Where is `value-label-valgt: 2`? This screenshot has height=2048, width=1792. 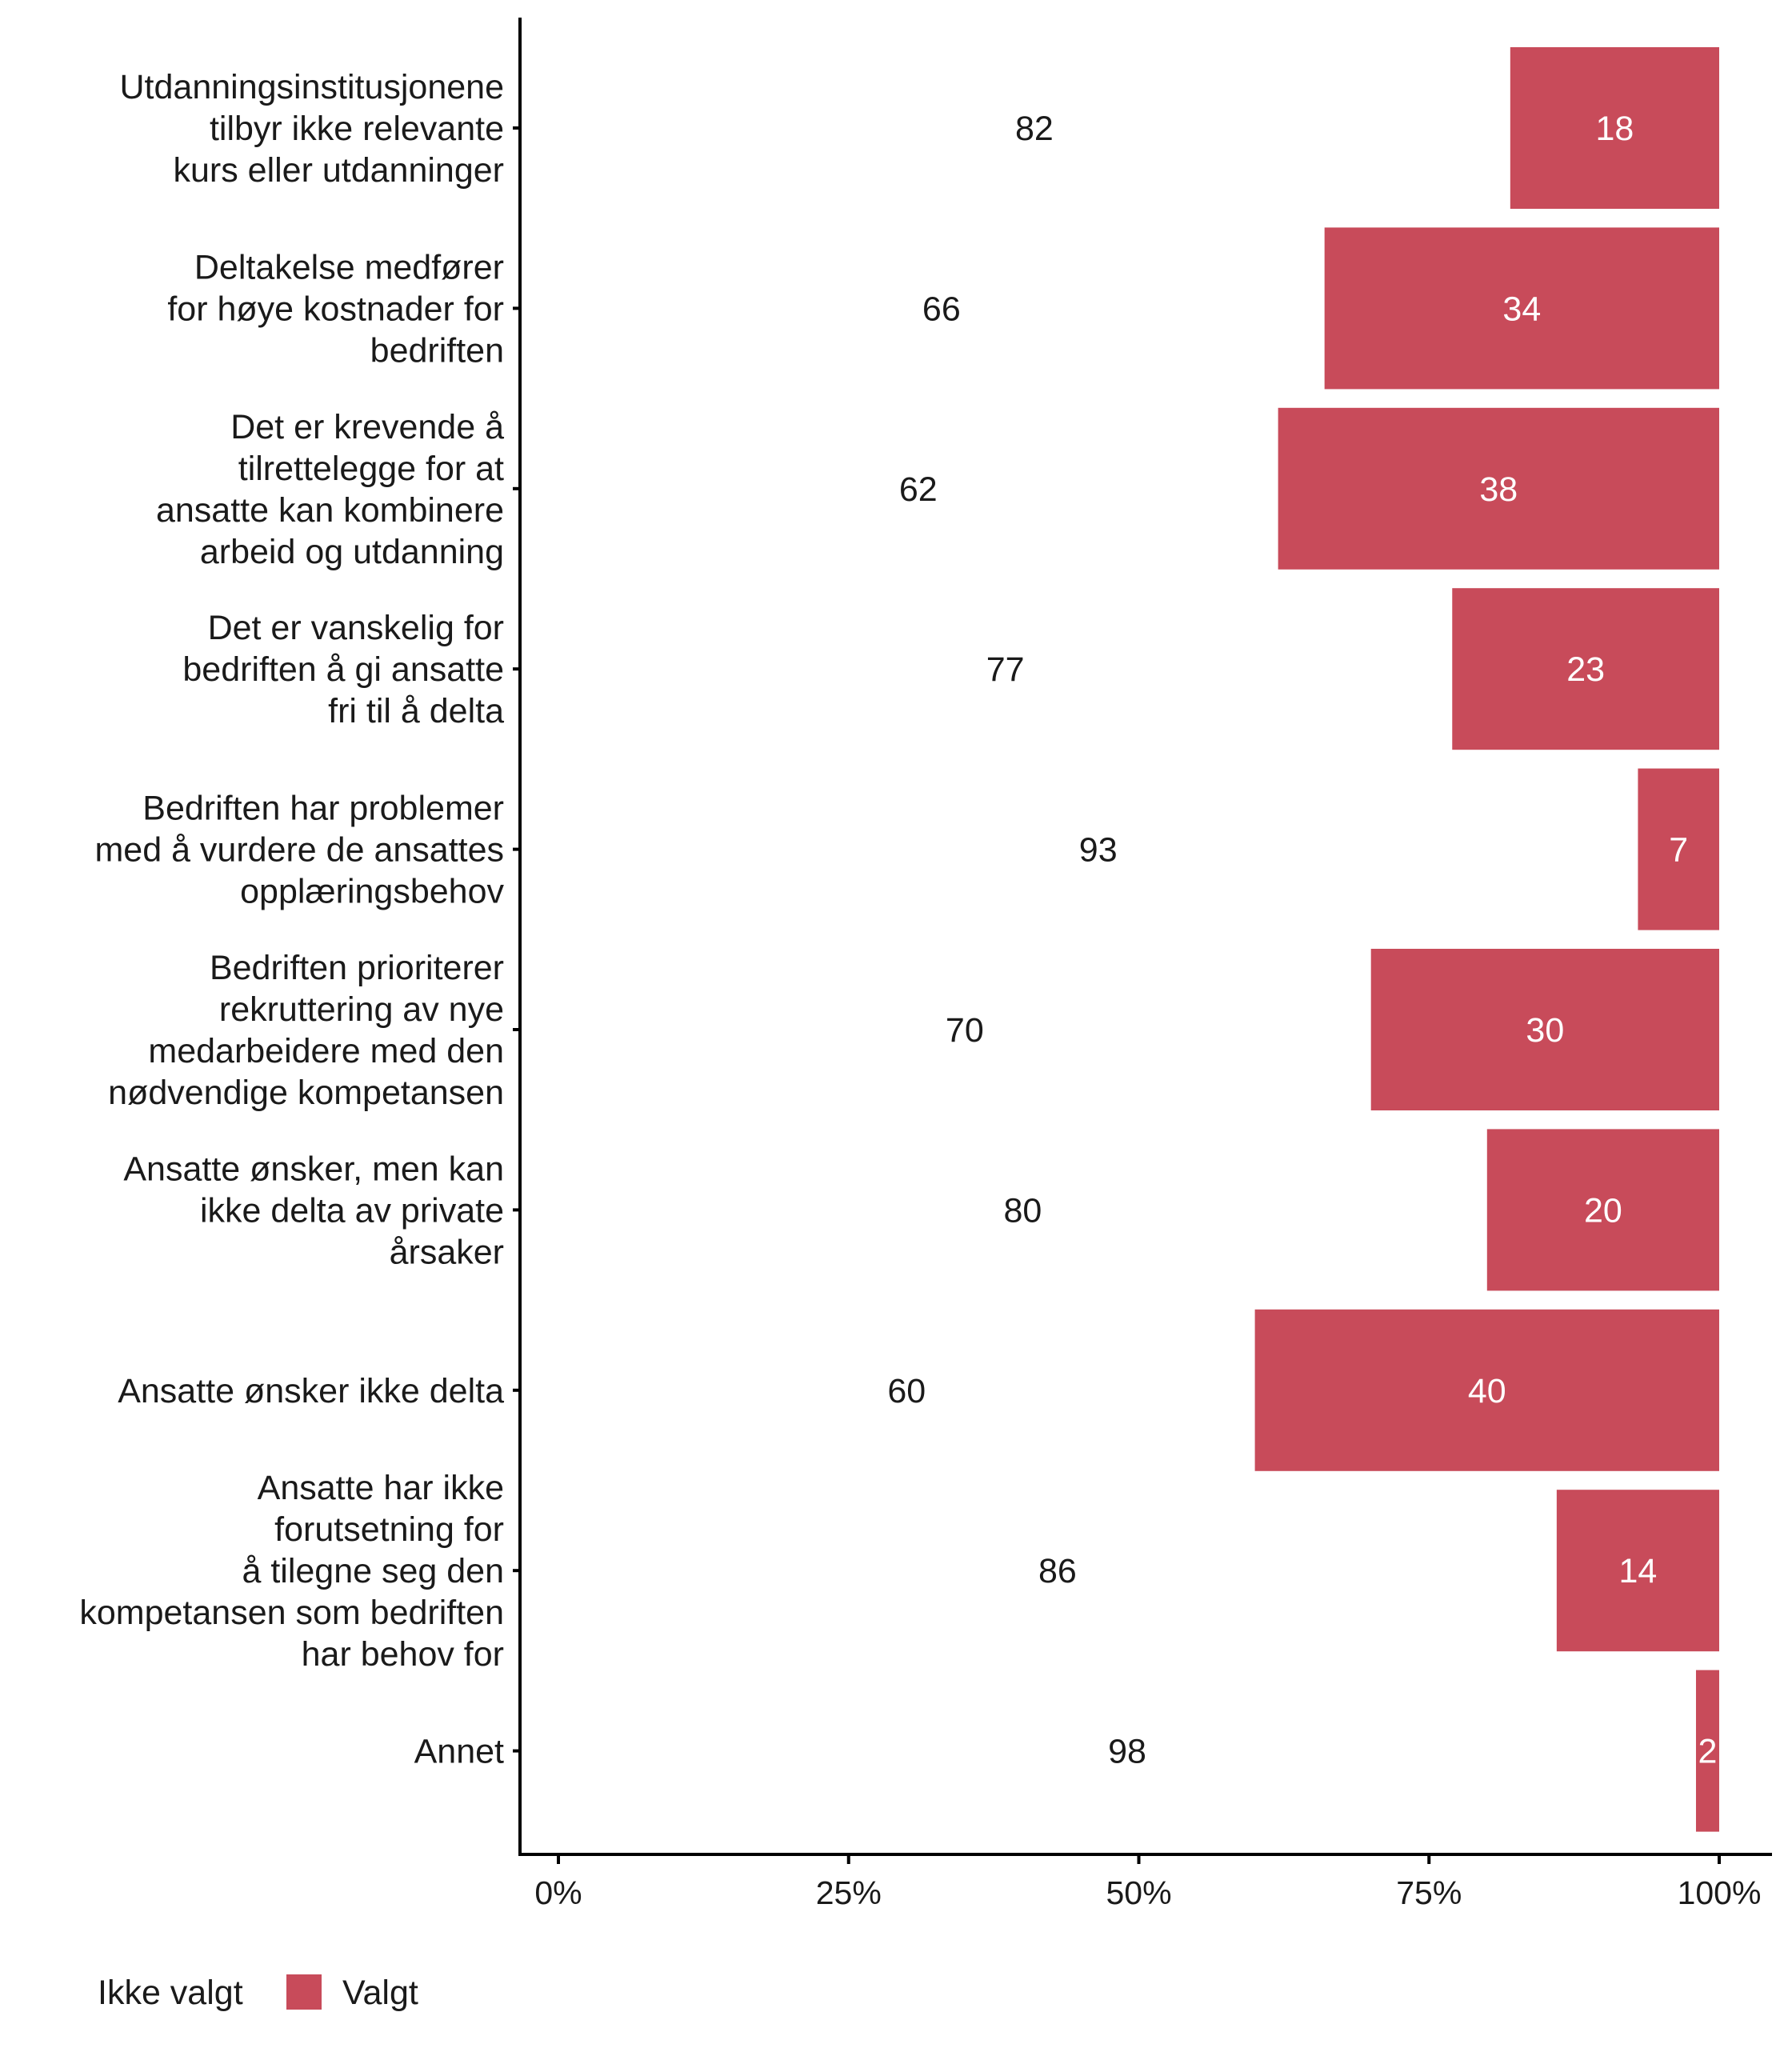
value-label-valgt: 2 is located at coordinates (1708, 1752).